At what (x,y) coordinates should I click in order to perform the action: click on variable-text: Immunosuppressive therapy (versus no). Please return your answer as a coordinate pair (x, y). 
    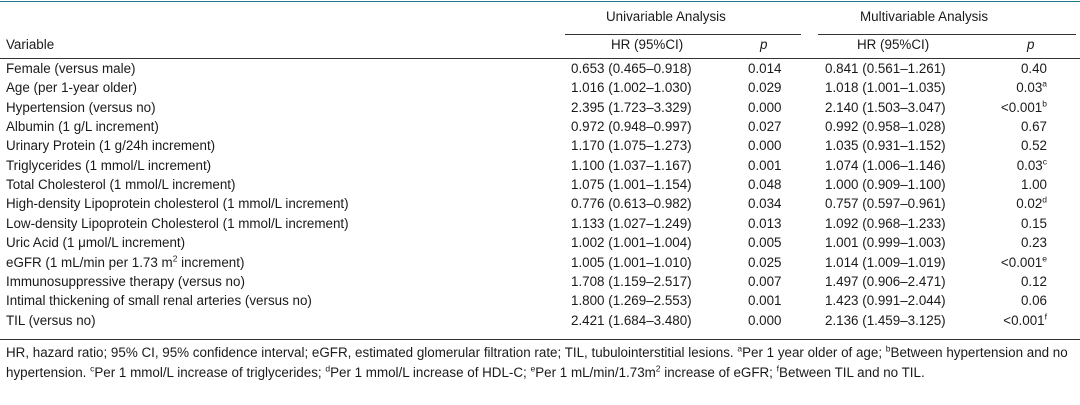
    Looking at the image, I should click on (125, 281).